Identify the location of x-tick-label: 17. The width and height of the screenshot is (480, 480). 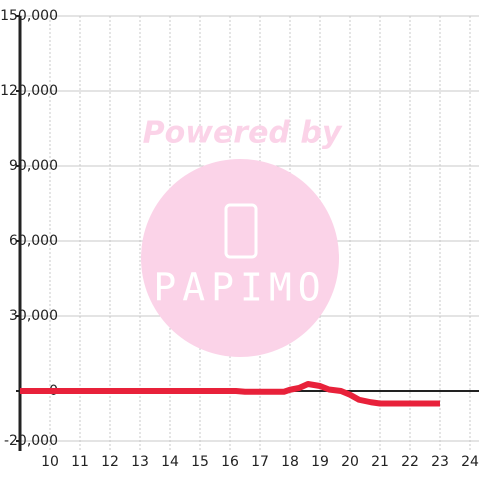
(260, 462).